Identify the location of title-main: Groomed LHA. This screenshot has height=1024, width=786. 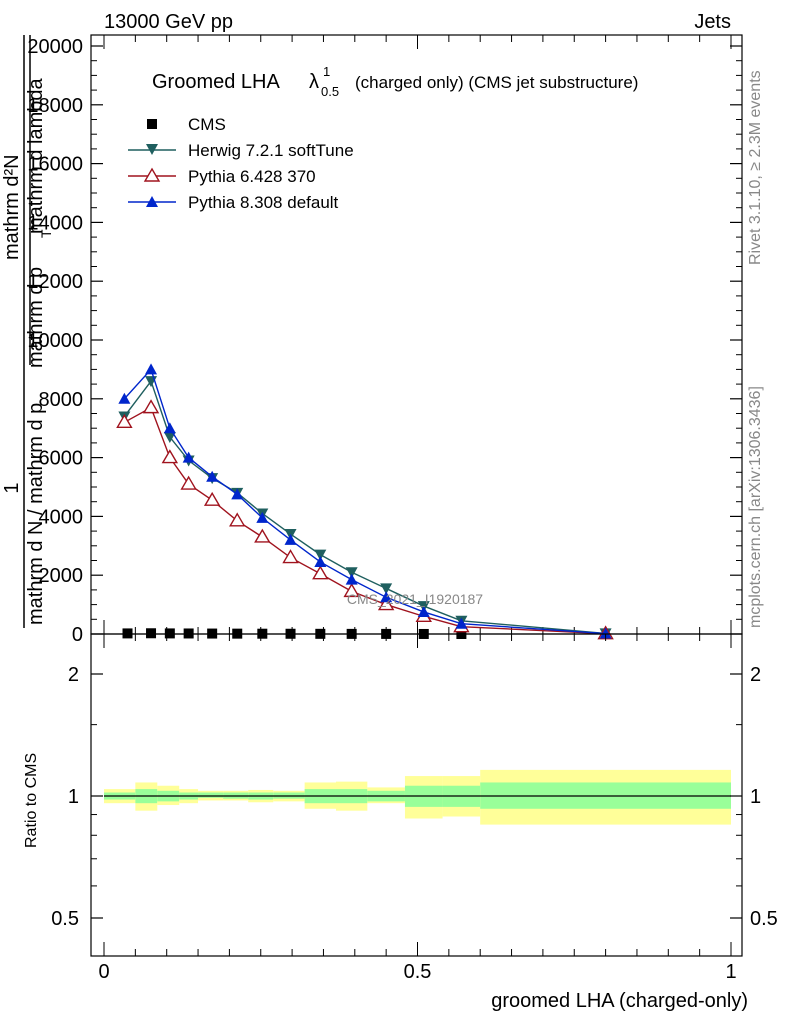
(216, 82).